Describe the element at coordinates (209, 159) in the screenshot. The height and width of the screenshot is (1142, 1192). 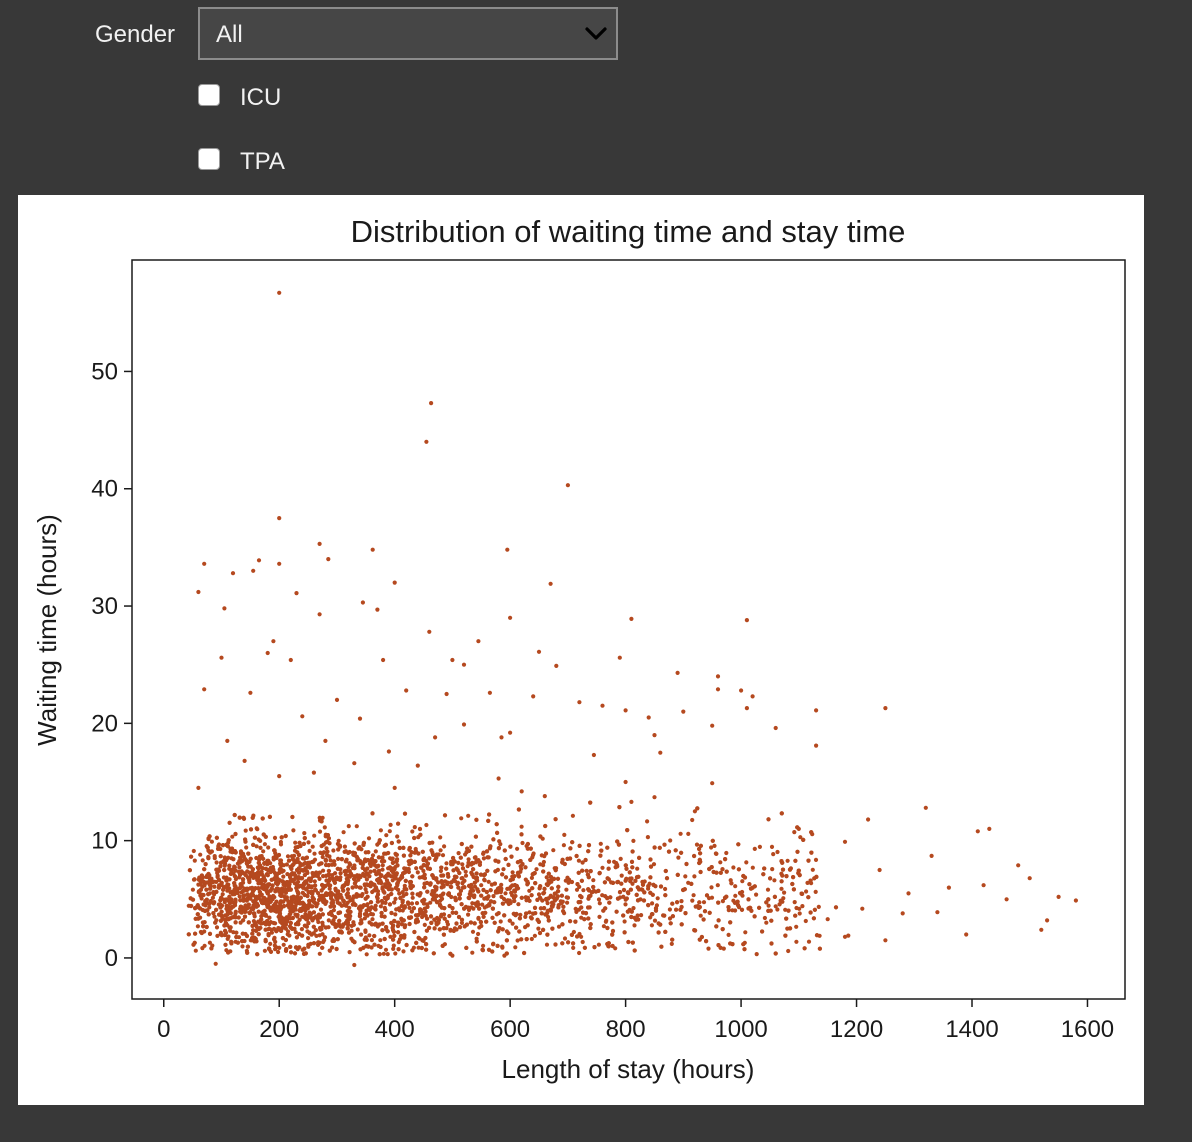
I see `tpa-checkbox` at that location.